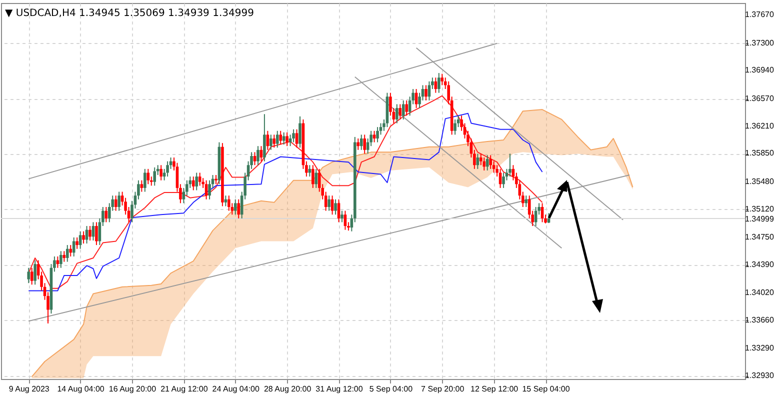 The image size is (782, 396). I want to click on y-tick-label: 1.36570, so click(759, 98).